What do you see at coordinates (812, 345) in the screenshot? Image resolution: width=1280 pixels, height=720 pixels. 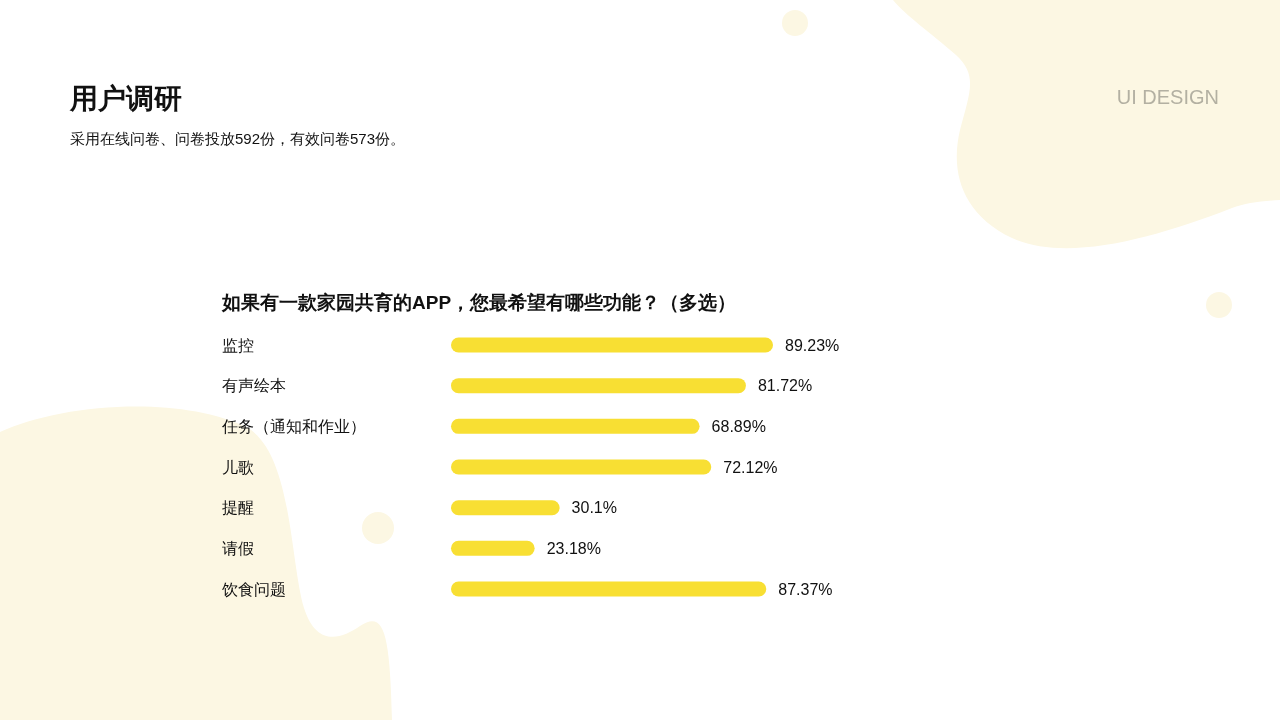 I see `data-label: 89.23%` at bounding box center [812, 345].